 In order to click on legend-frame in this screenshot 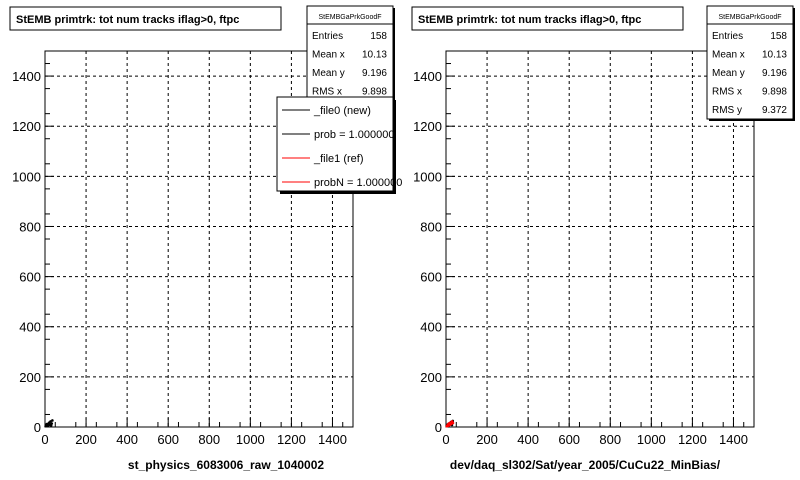, I will do `click(335, 144)`.